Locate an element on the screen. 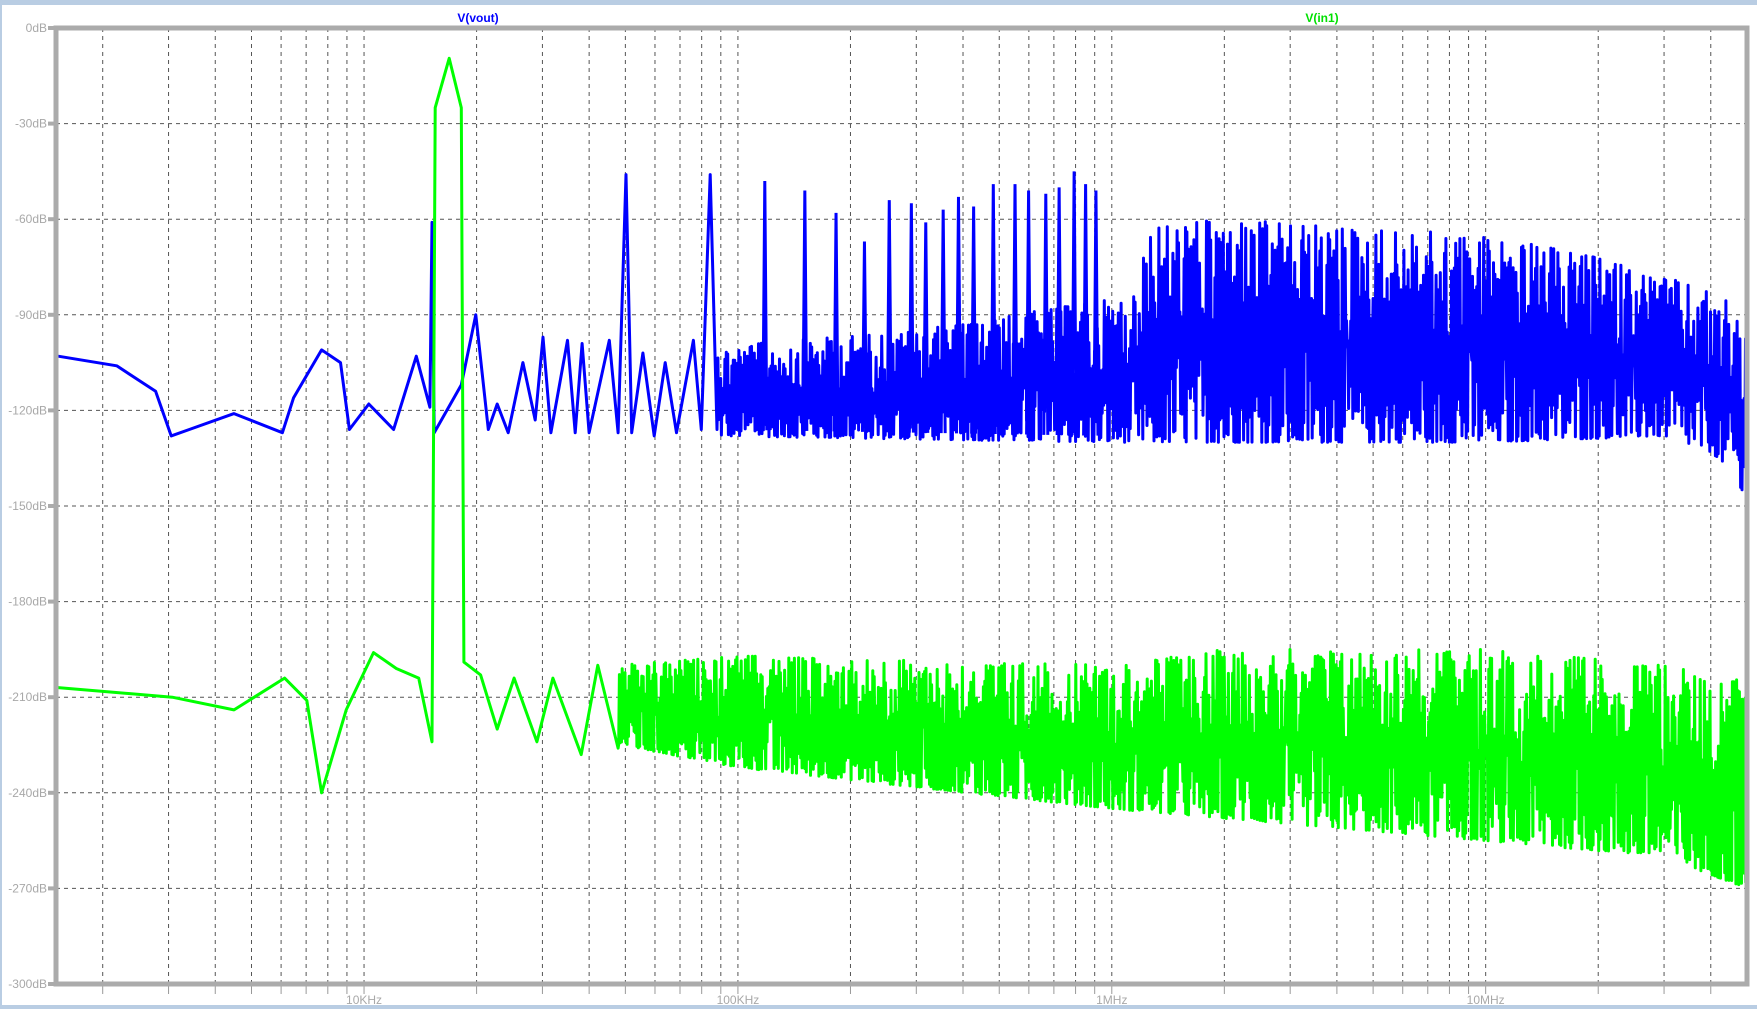 The height and width of the screenshot is (1009, 1757). y-tick-label: -300dB is located at coordinates (27, 984).